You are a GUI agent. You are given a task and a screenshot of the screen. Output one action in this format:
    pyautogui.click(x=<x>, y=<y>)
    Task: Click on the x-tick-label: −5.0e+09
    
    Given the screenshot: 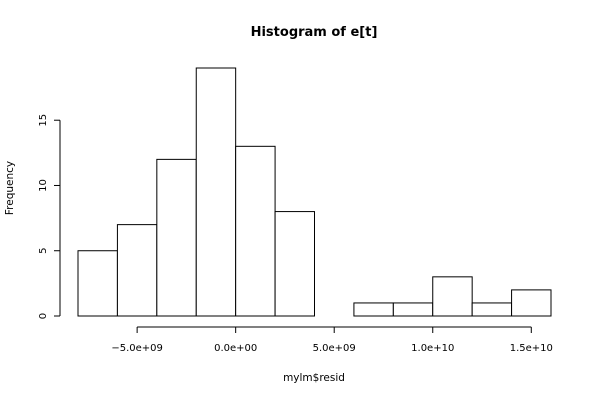 What is the action you would take?
    pyautogui.click(x=137, y=348)
    